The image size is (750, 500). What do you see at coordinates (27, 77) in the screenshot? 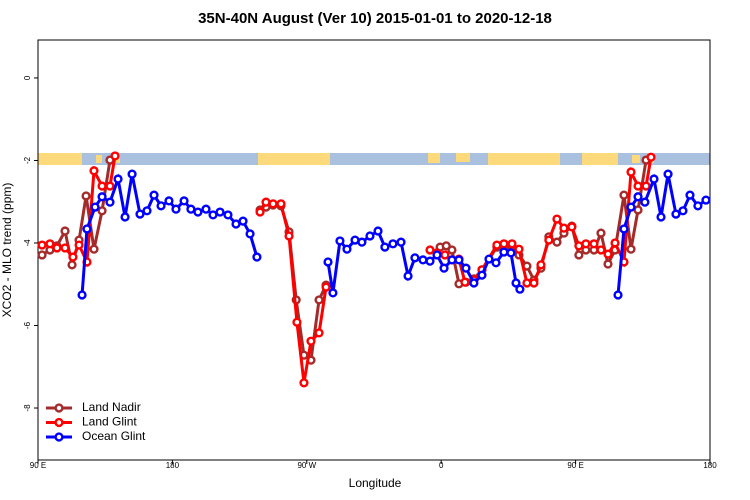
I see `y-tick-label: 0` at bounding box center [27, 77].